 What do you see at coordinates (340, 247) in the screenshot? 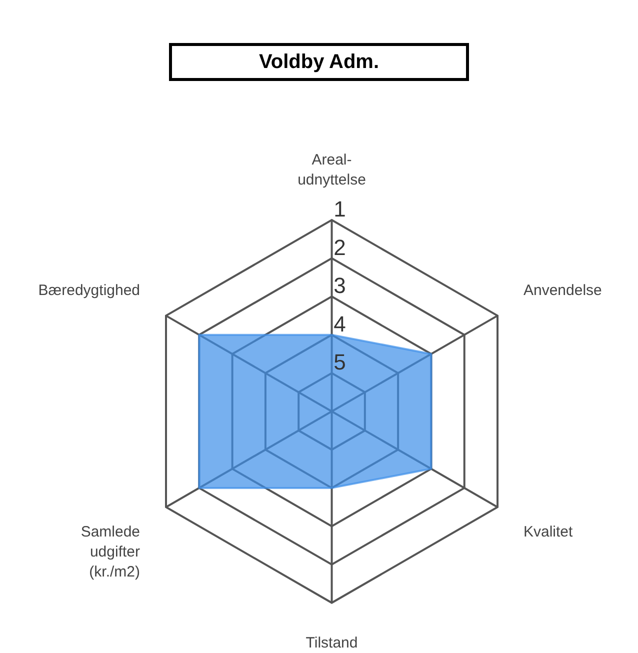
I see `y-tick-label: 2` at bounding box center [340, 247].